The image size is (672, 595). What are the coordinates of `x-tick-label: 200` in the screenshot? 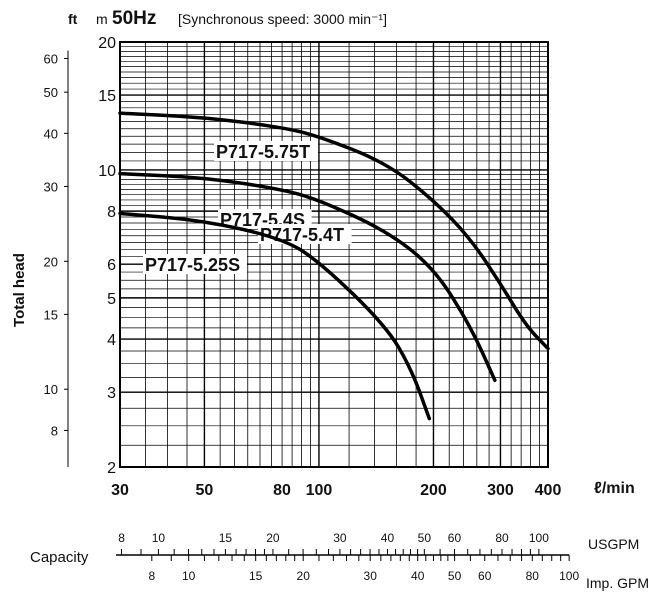 It's located at (433, 490).